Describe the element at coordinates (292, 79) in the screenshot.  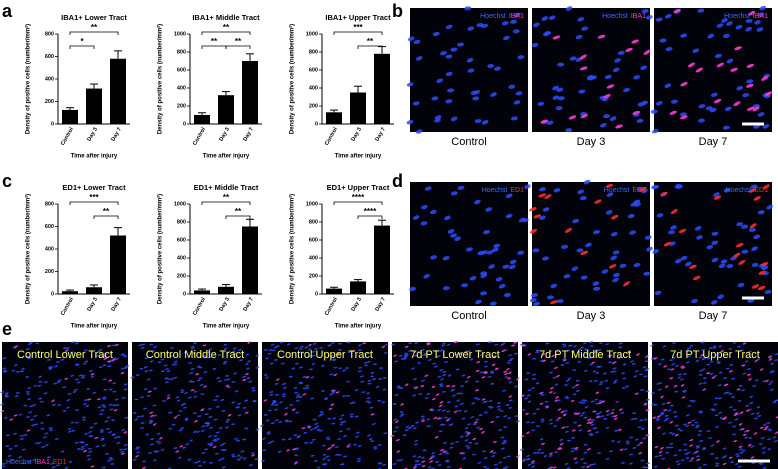
I see `y-axis-label: Density of positive cells (number/mm²)` at that location.